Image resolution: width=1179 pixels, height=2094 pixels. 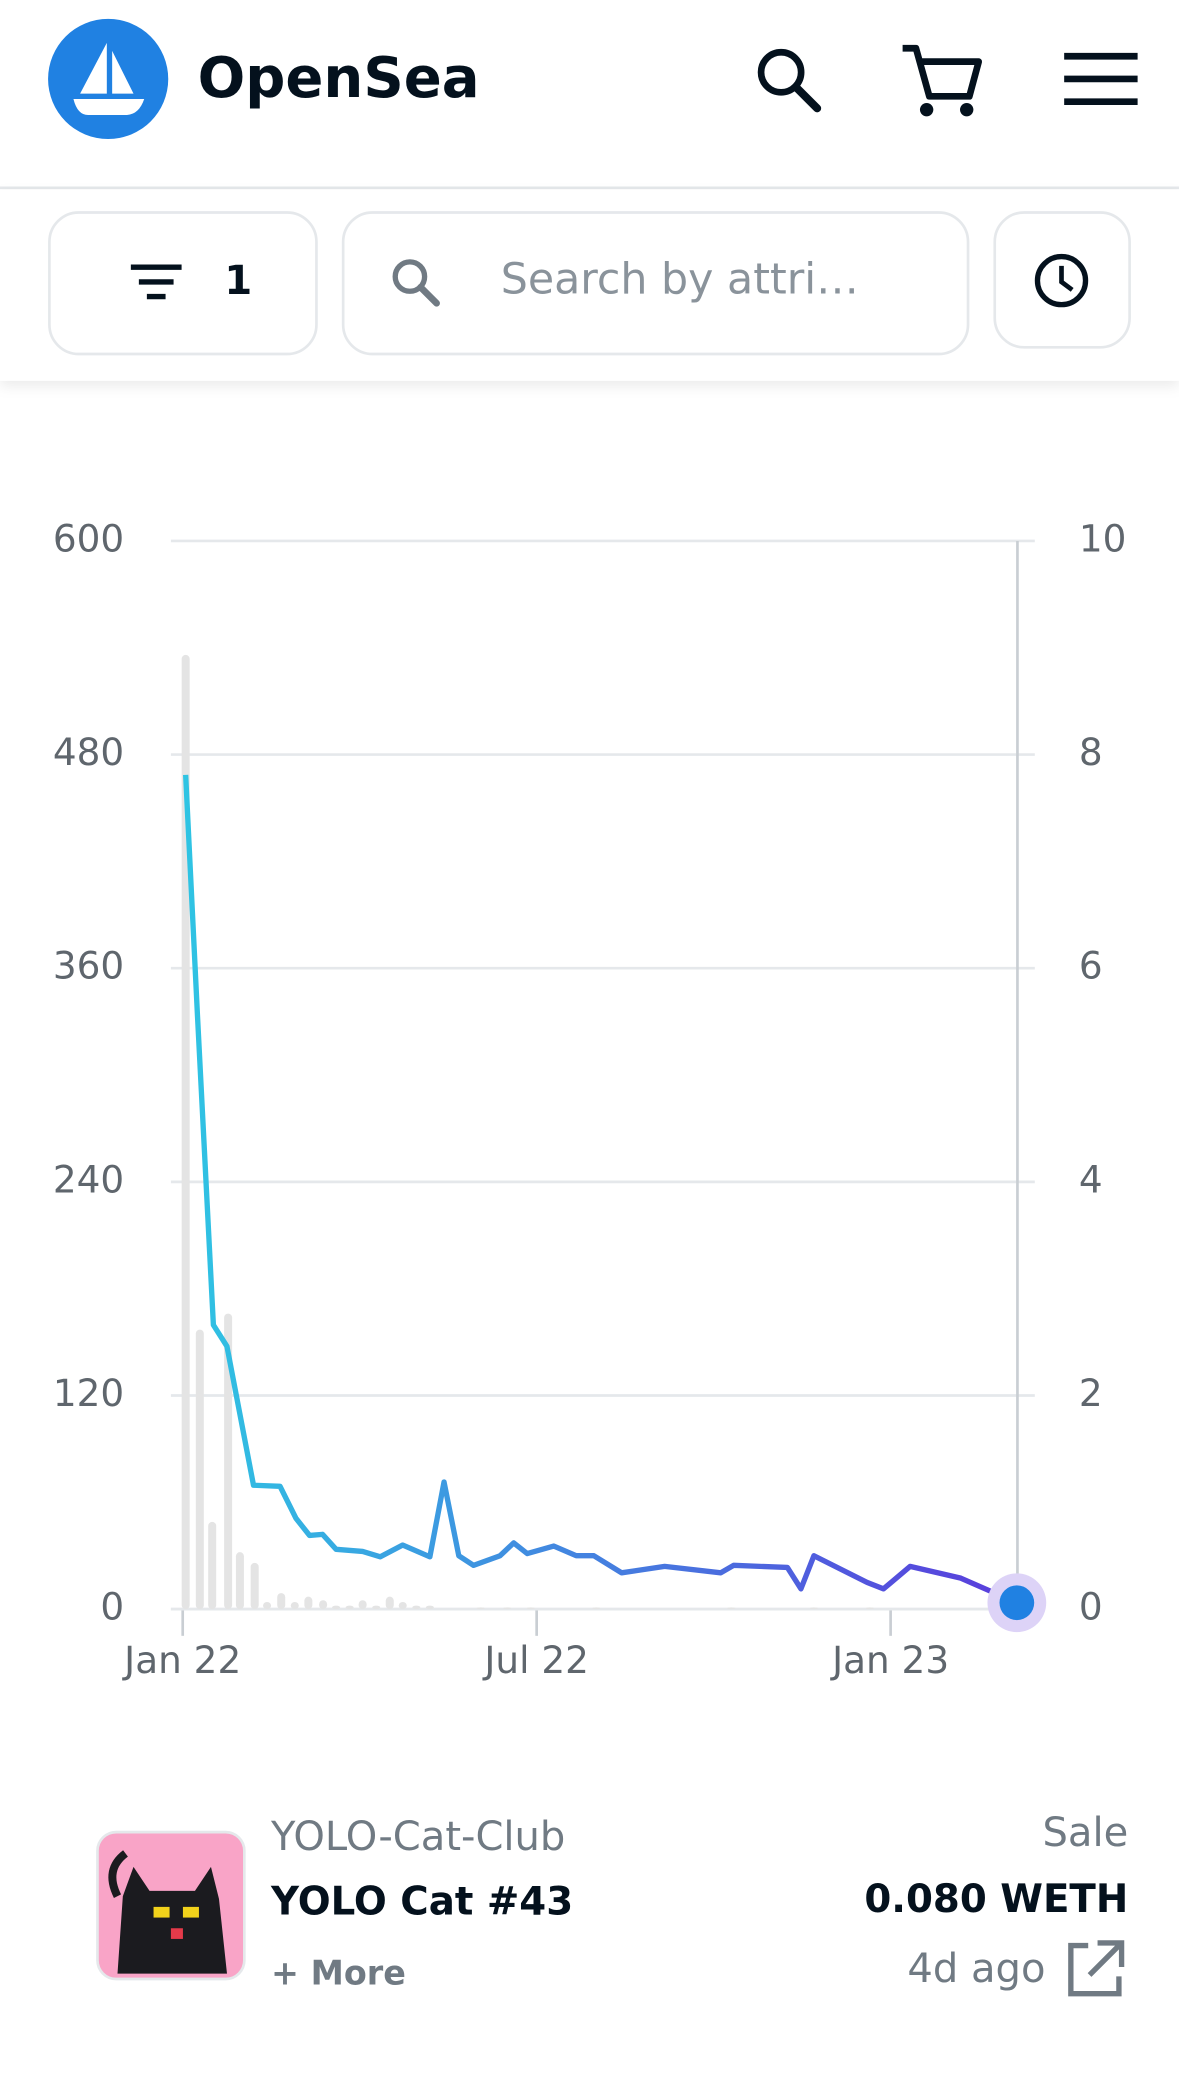 What do you see at coordinates (88, 966) in the screenshot?
I see `y-tick-label: 360` at bounding box center [88, 966].